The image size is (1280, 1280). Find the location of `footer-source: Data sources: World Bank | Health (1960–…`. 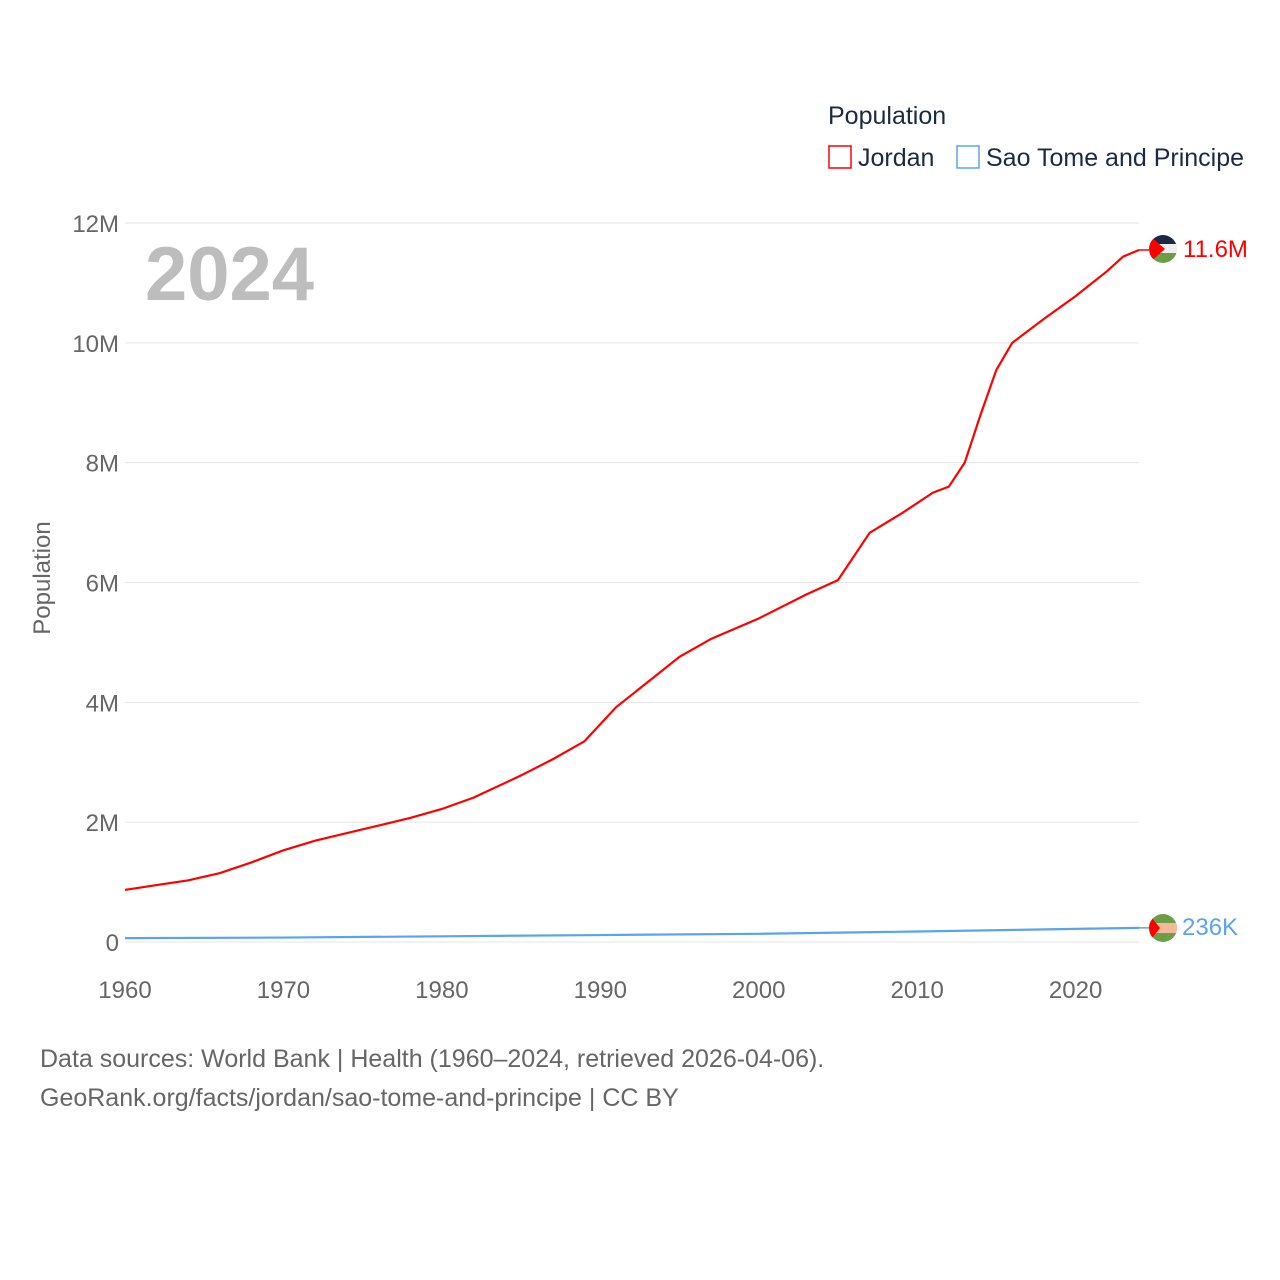

footer-source: Data sources: World Bank | Health (1960–… is located at coordinates (432, 1059).